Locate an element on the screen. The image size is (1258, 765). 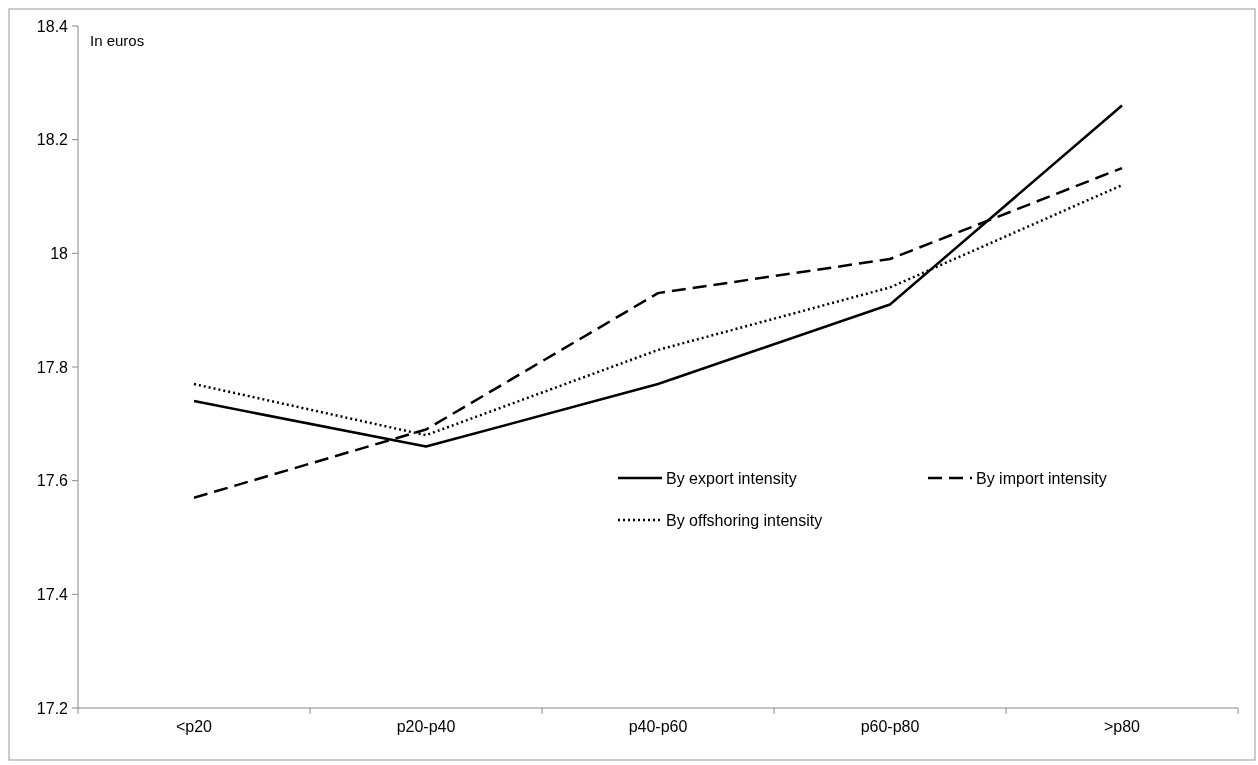
y-tick-label: 17.2 is located at coordinates (52, 708).